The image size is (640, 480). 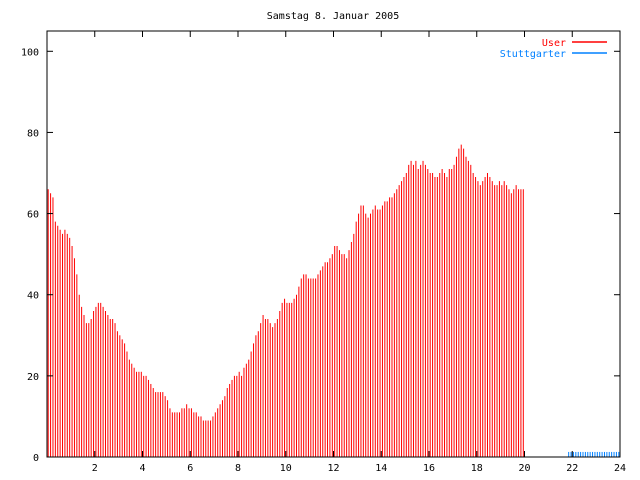 What do you see at coordinates (142, 468) in the screenshot?
I see `x-tick-label: 4` at bounding box center [142, 468].